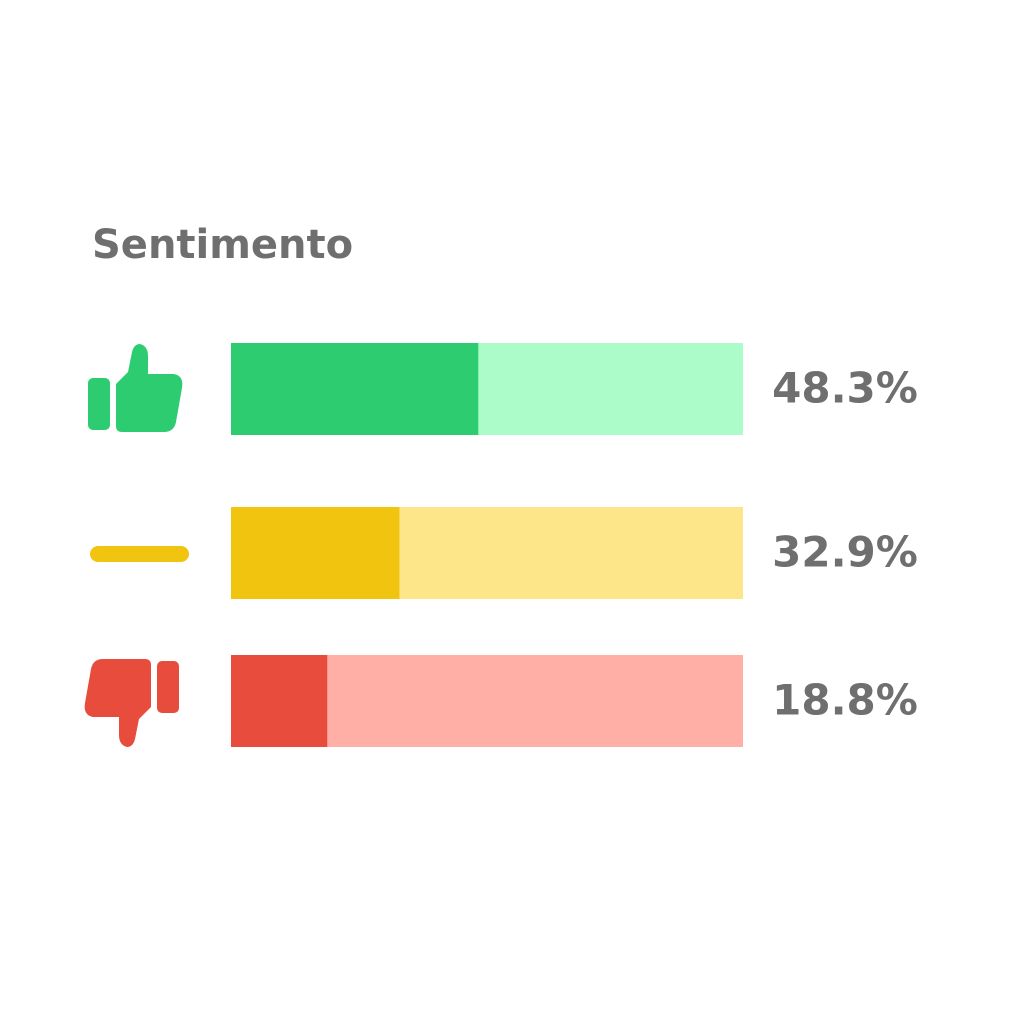  Describe the element at coordinates (139, 554) in the screenshot. I see `neutral-icon` at that location.